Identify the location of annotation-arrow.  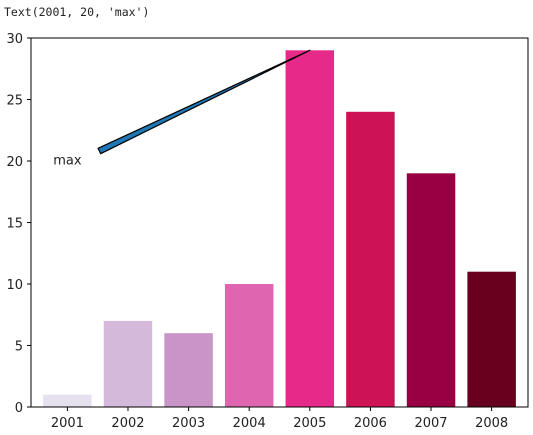
(204, 102).